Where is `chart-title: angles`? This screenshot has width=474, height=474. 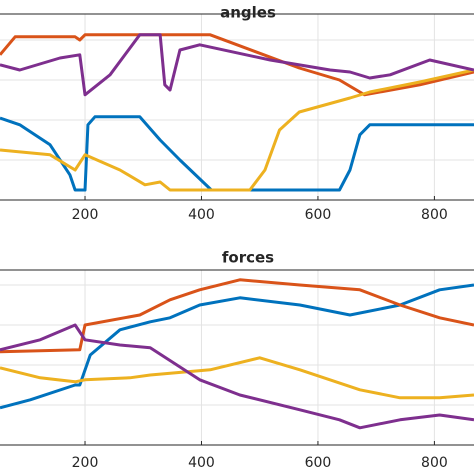 chart-title: angles is located at coordinates (248, 13).